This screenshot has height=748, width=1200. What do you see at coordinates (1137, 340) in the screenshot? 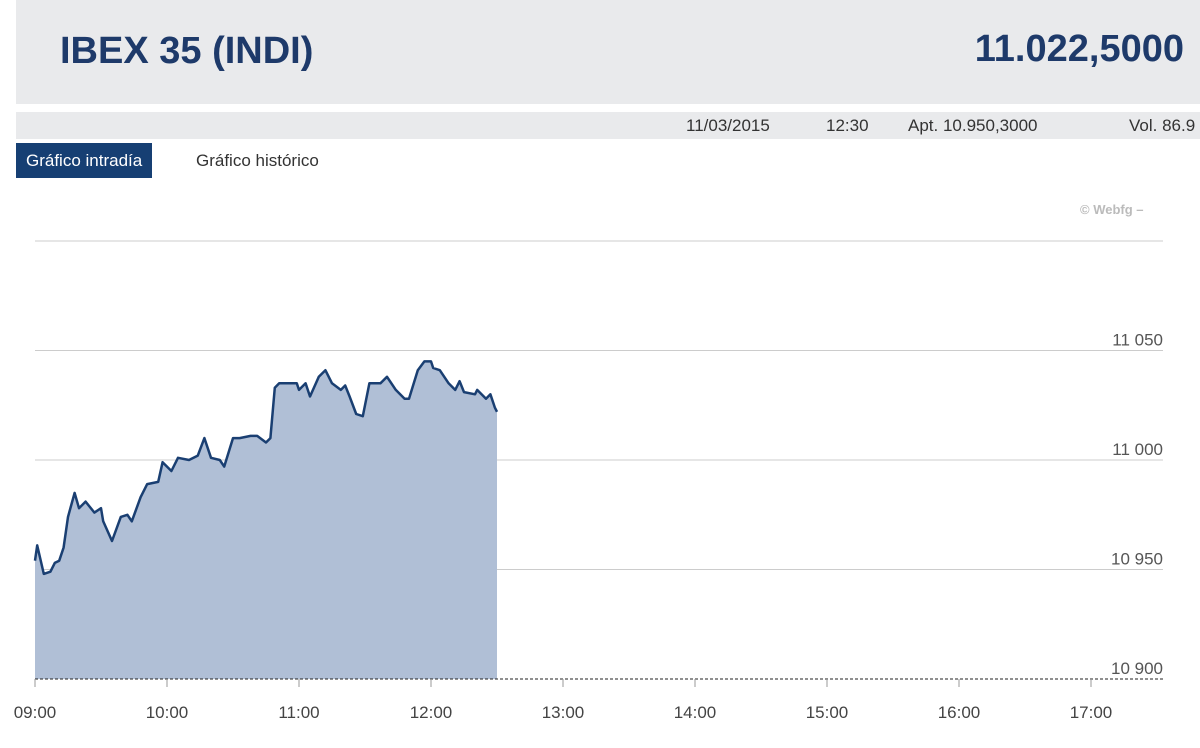
I see `y-tick-label: 11 050` at bounding box center [1137, 340].